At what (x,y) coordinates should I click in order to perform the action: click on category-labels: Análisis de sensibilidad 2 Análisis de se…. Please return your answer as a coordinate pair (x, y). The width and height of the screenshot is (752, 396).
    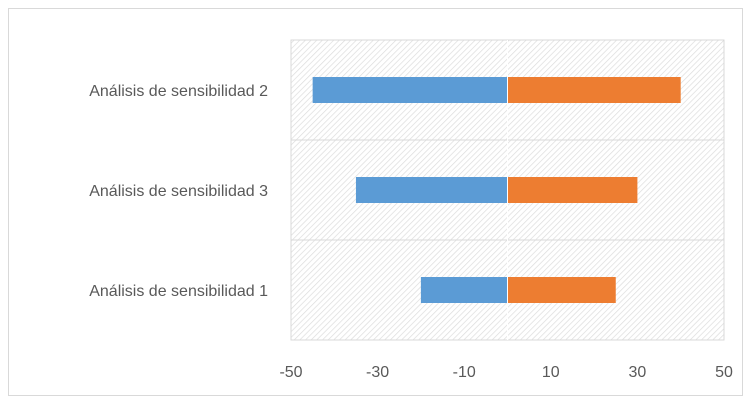
    Looking at the image, I should click on (178, 191).